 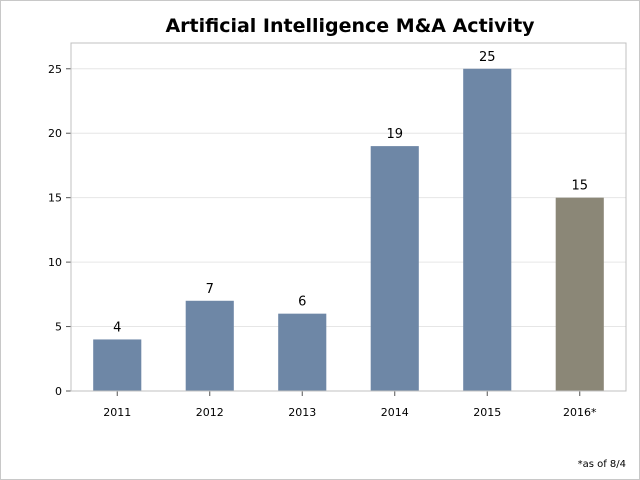 What do you see at coordinates (210, 412) in the screenshot?
I see `x-tick-label: 2012` at bounding box center [210, 412].